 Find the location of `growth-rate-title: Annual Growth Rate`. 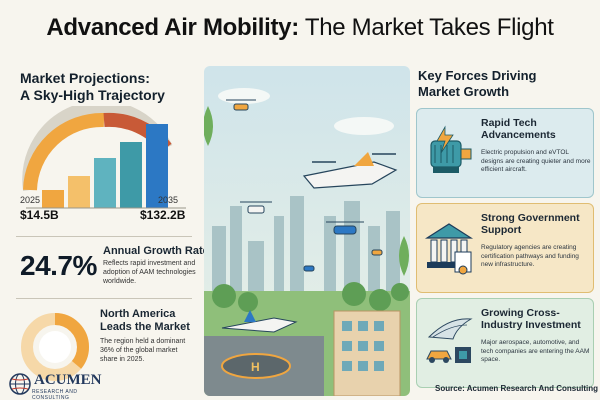

growth-rate-title: Annual Growth Rate is located at coordinates (156, 251).